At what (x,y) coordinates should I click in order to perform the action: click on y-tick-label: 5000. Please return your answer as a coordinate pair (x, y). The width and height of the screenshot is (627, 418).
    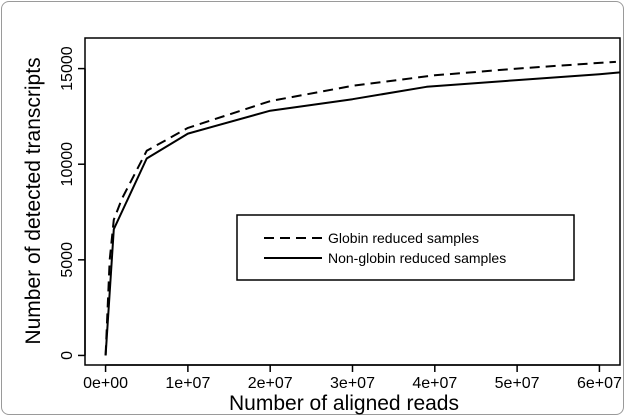
    Looking at the image, I should click on (67, 260).